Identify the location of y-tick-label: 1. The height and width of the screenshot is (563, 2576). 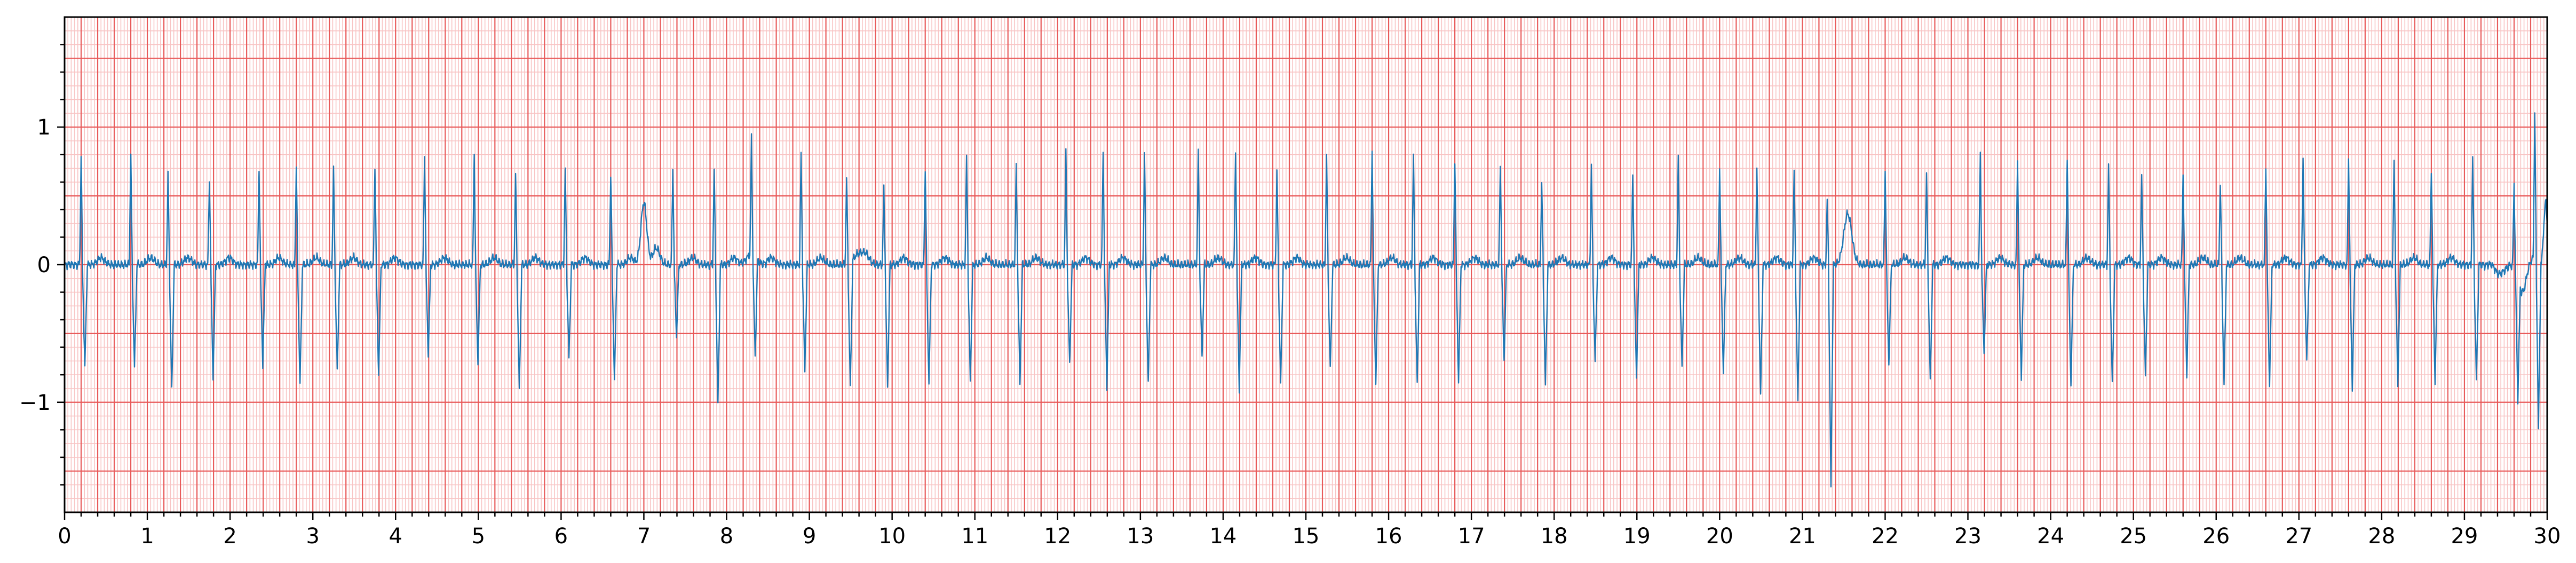
(44, 127).